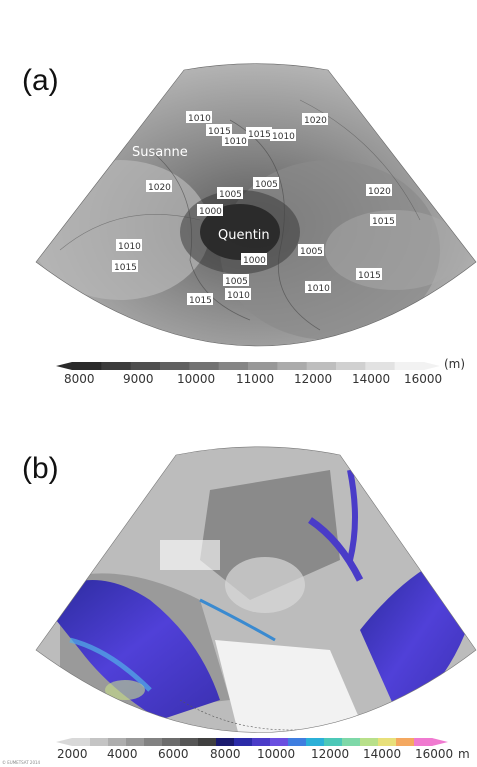 The width and height of the screenshot is (477, 767). I want to click on colorbar-b-tick: 2000, so click(72, 754).